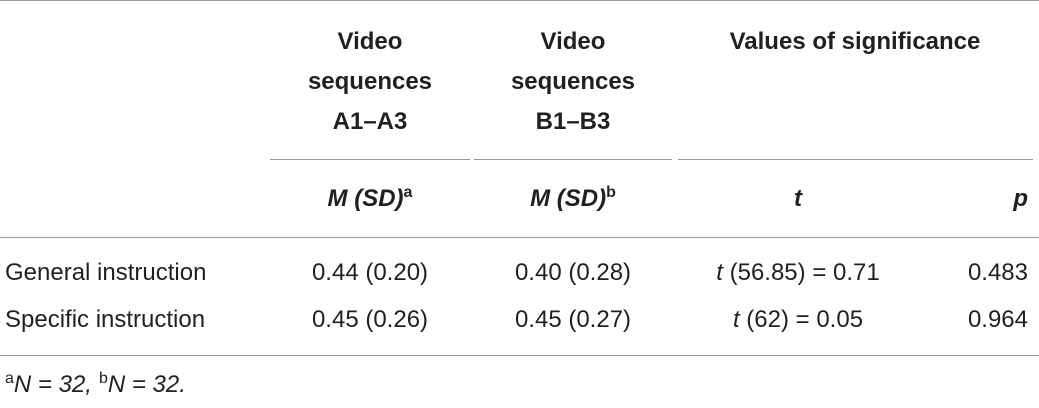  I want to click on column-header: Video sequences A1–A3, so click(370, 81).